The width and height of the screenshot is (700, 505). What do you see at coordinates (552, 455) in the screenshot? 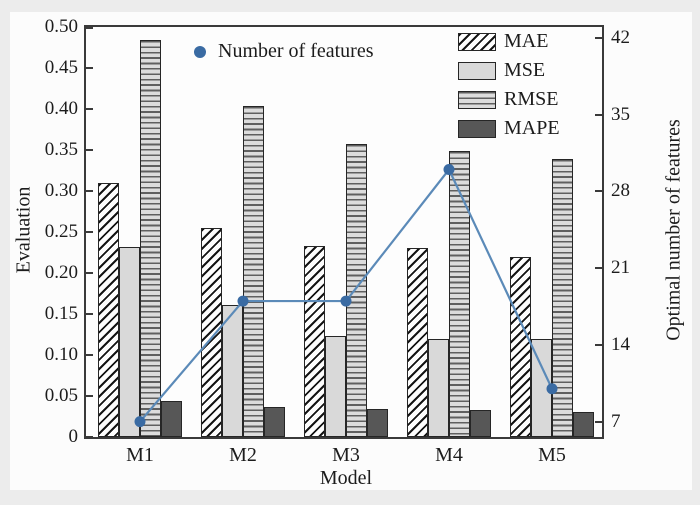
I see `x-tick-label-m5: M5` at bounding box center [552, 455].